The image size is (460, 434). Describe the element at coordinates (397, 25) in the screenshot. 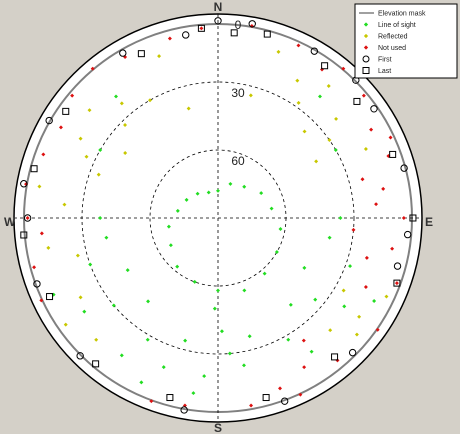

I see `legend-label-los: Line of sight` at that location.